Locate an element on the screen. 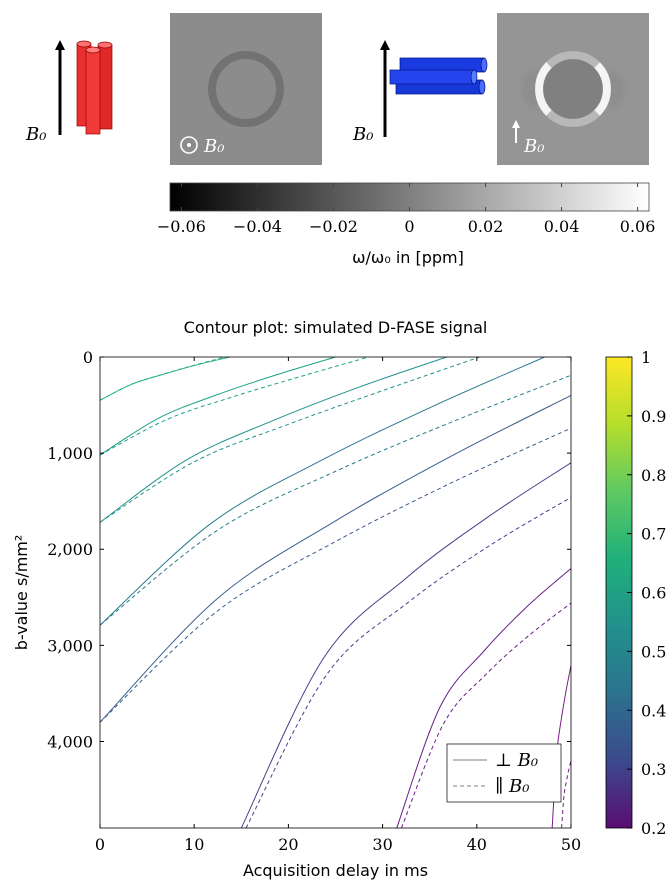 This screenshot has height=880, width=671. x-tick-label: 0.04 is located at coordinates (562, 226).